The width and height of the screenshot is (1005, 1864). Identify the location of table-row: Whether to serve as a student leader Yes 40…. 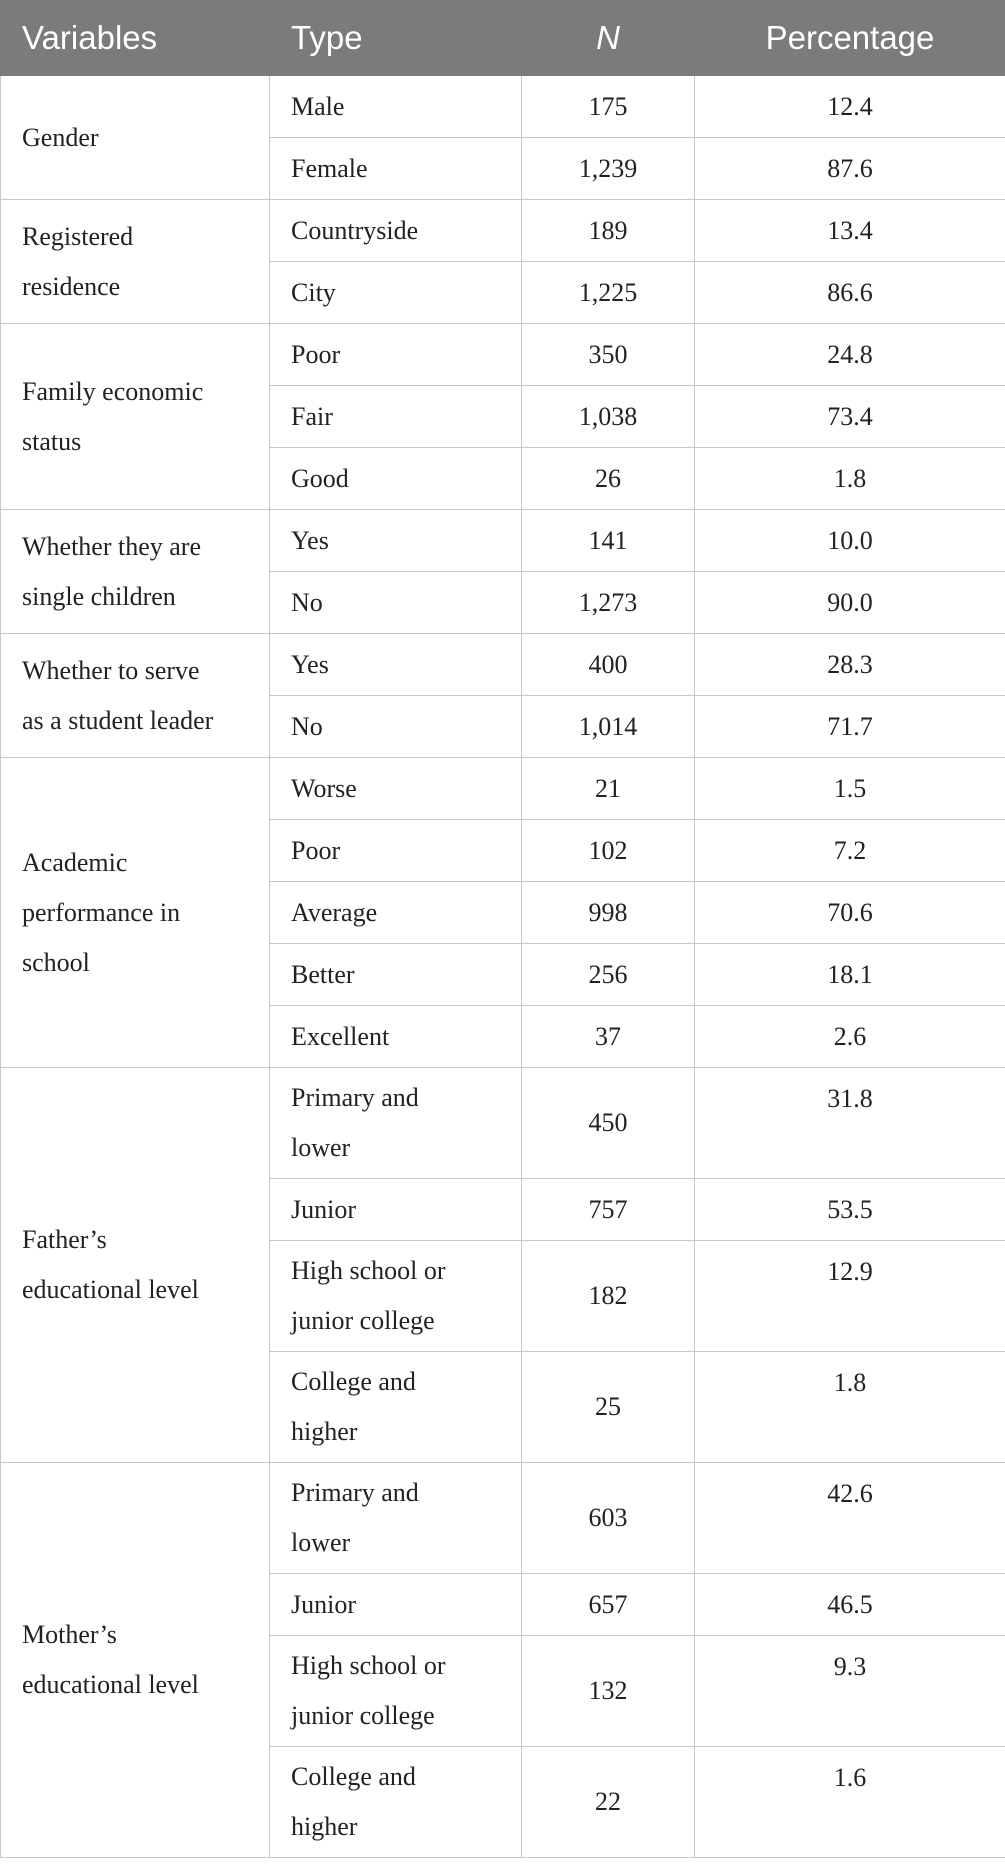
(502, 695).